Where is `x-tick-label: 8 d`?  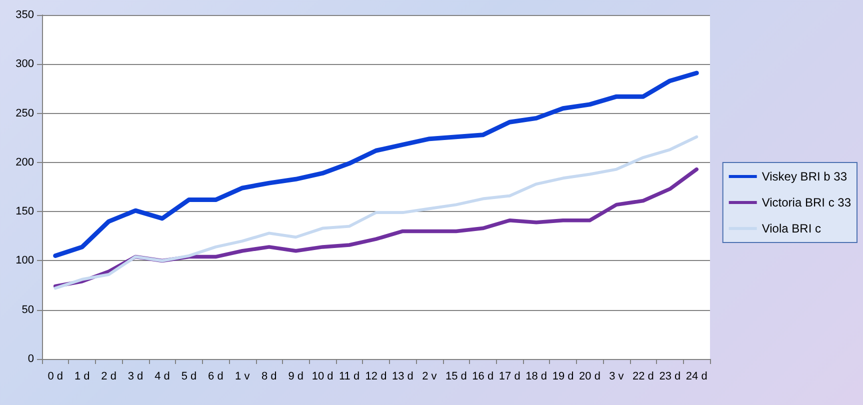 x-tick-label: 8 d is located at coordinates (269, 376).